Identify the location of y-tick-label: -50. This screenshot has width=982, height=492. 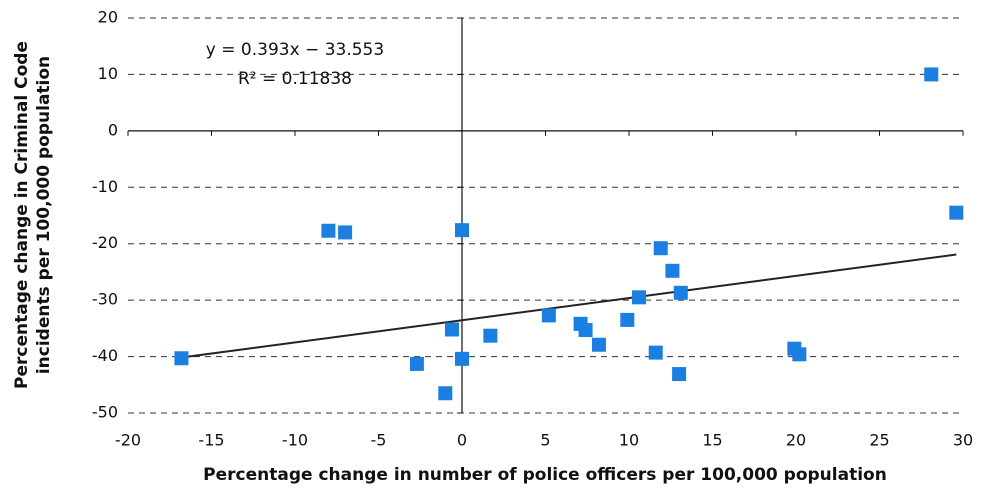
(105, 412).